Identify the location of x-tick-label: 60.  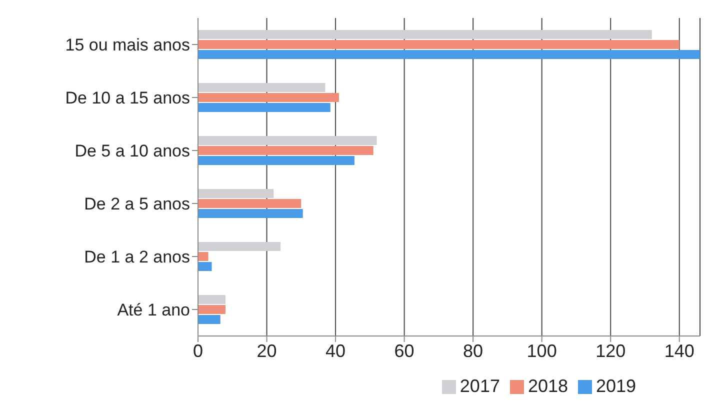
(404, 350).